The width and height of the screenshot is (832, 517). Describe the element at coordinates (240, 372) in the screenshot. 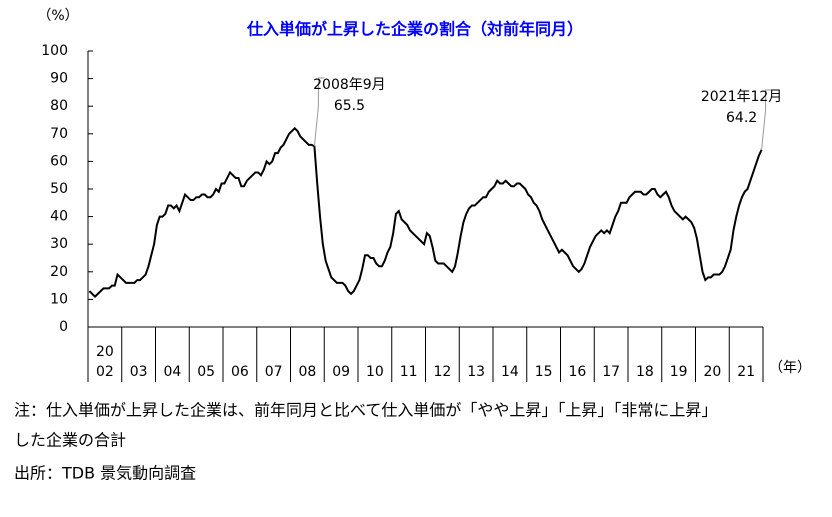

I see `x-tick-label: 06` at that location.